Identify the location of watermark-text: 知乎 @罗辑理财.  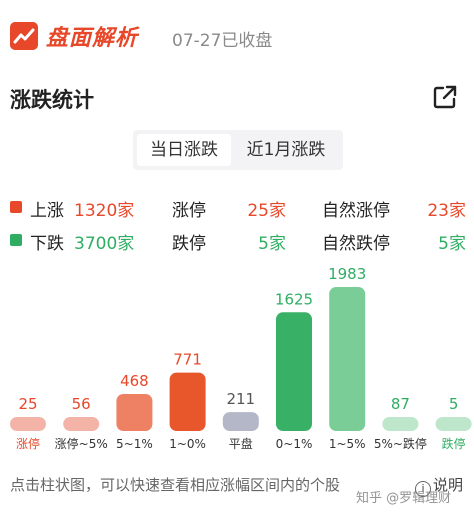
(404, 498).